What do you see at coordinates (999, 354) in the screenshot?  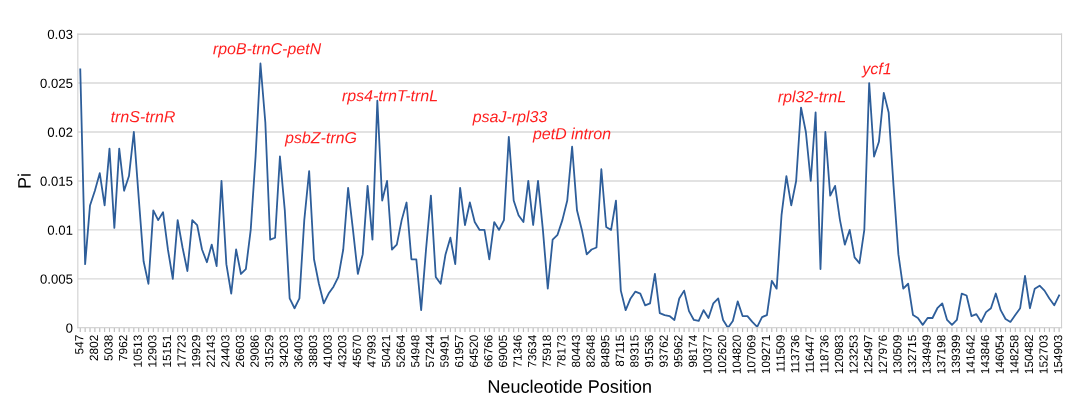 I see `x-tick-label: 146054` at bounding box center [999, 354].